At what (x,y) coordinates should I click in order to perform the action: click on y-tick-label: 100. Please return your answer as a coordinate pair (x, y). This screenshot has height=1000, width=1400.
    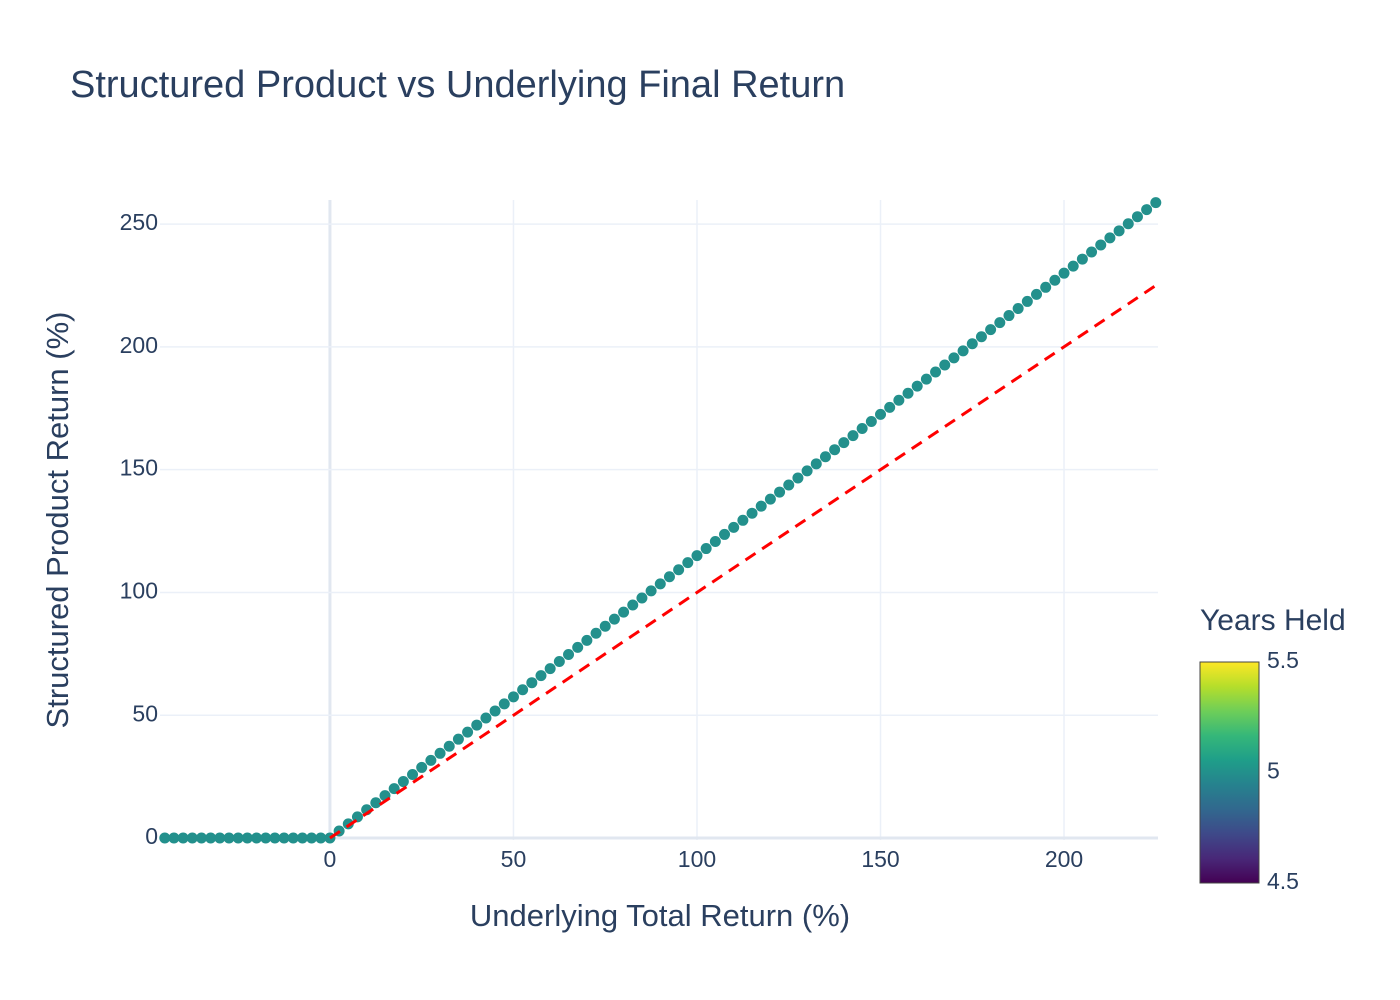
    Looking at the image, I should click on (139, 591).